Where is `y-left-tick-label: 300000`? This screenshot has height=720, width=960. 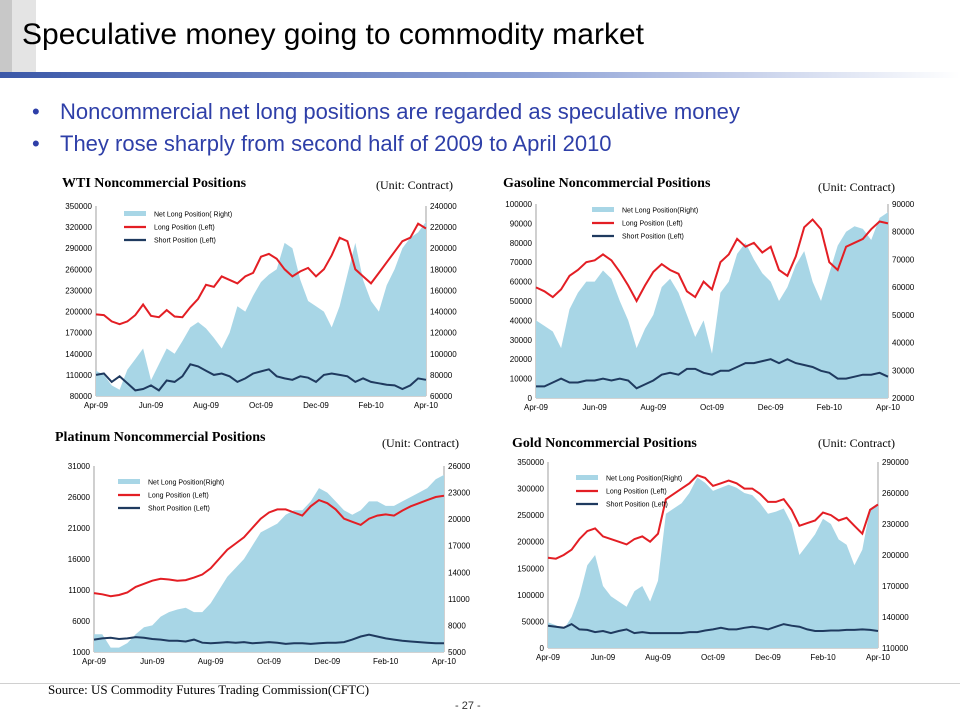 y-left-tick-label: 300000 is located at coordinates (530, 489).